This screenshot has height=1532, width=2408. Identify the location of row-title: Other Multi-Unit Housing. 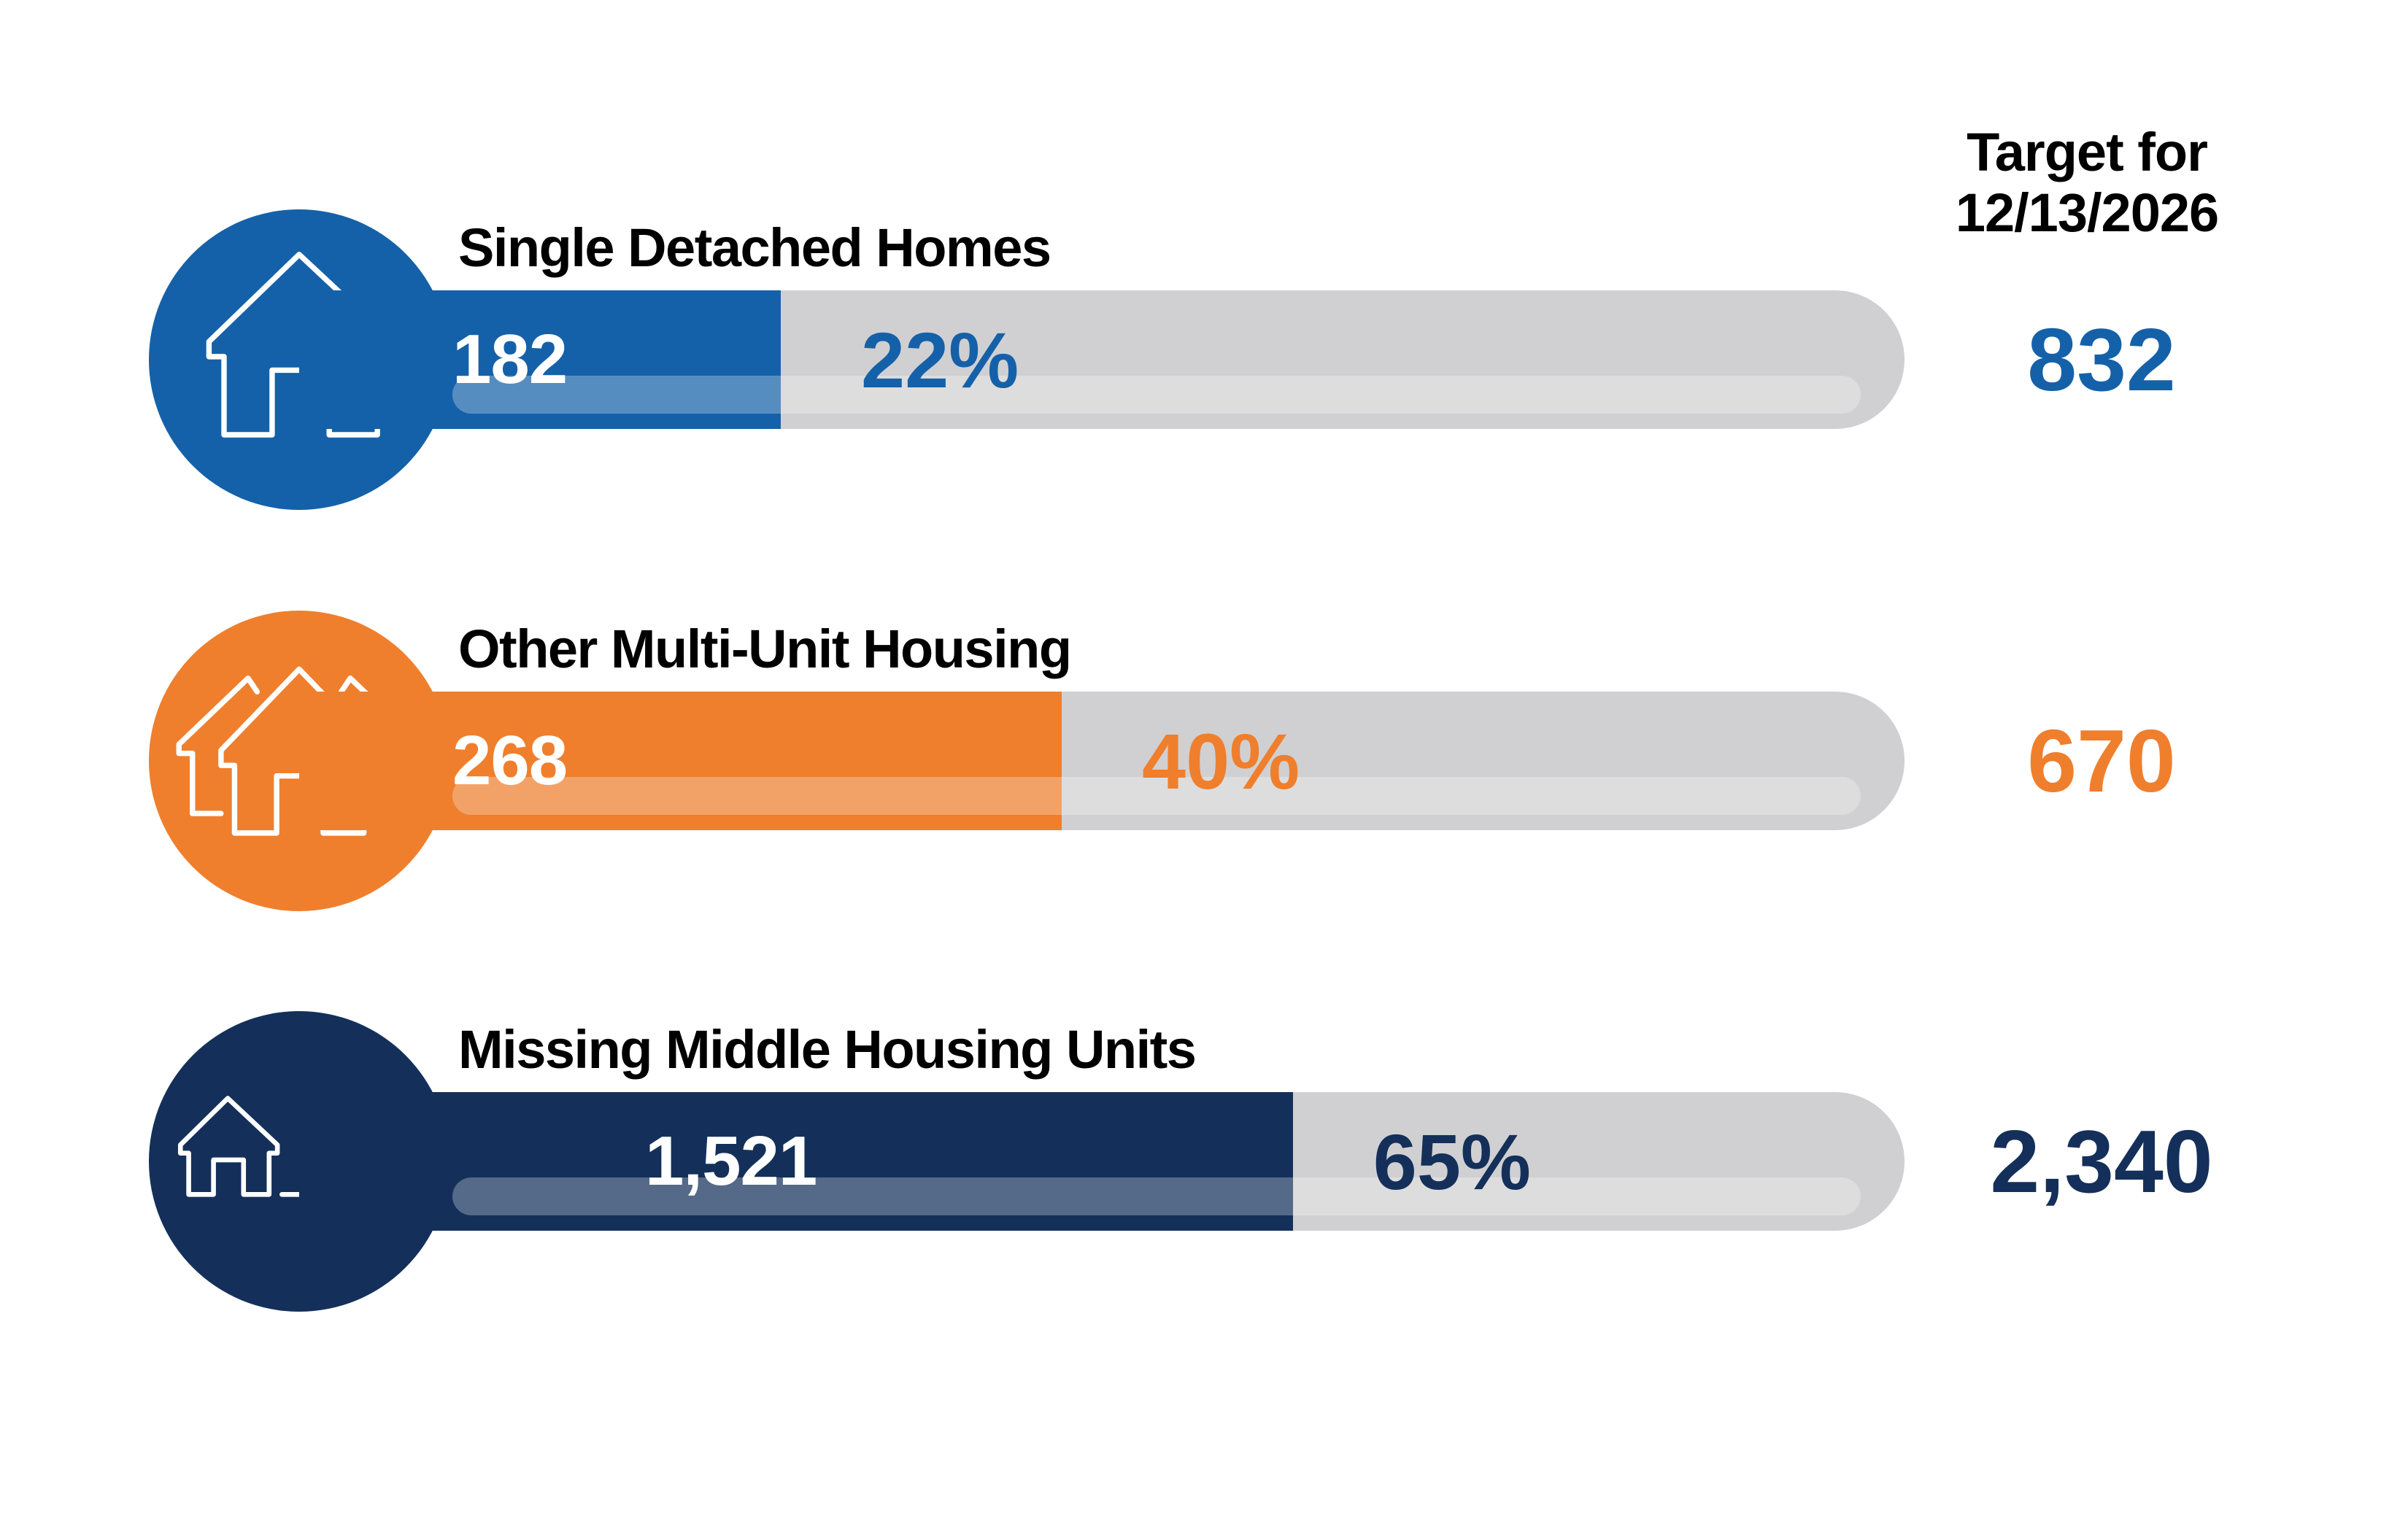
(765, 649).